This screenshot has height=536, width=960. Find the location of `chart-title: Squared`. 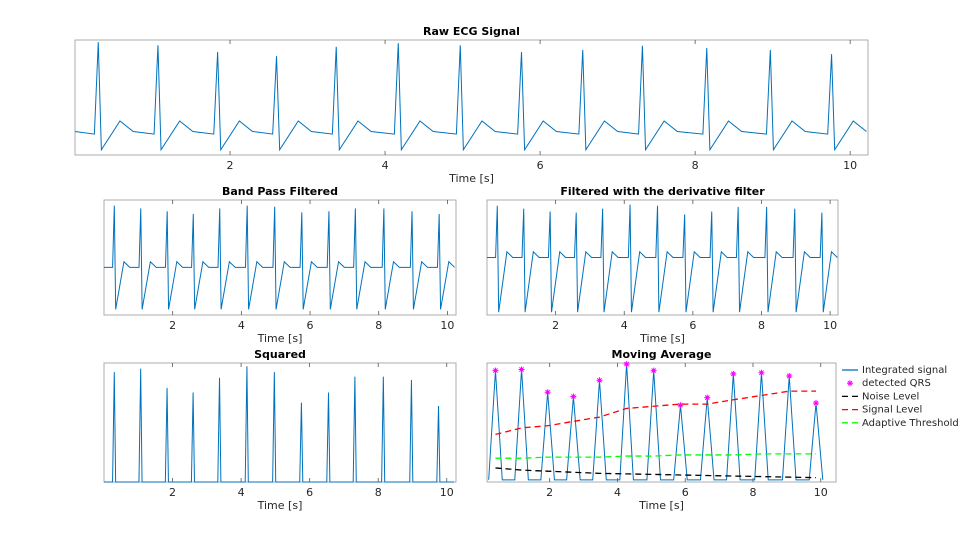

chart-title: Squared is located at coordinates (280, 354).